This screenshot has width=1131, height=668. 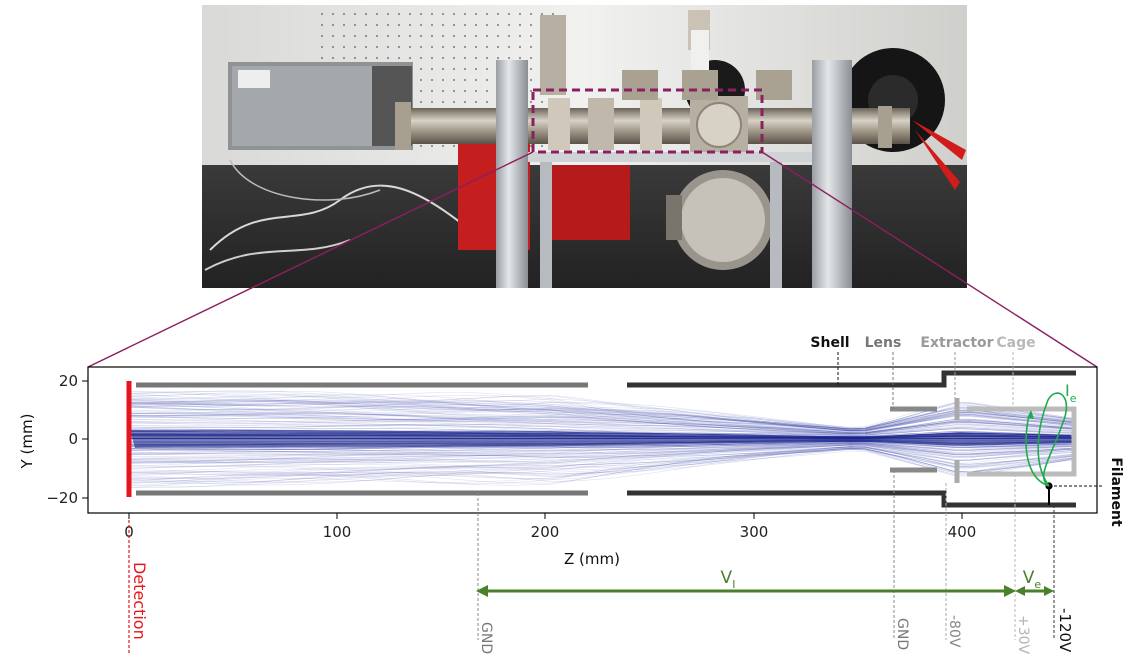 I want to click on zoom-line-right, so click(x=929, y=259).